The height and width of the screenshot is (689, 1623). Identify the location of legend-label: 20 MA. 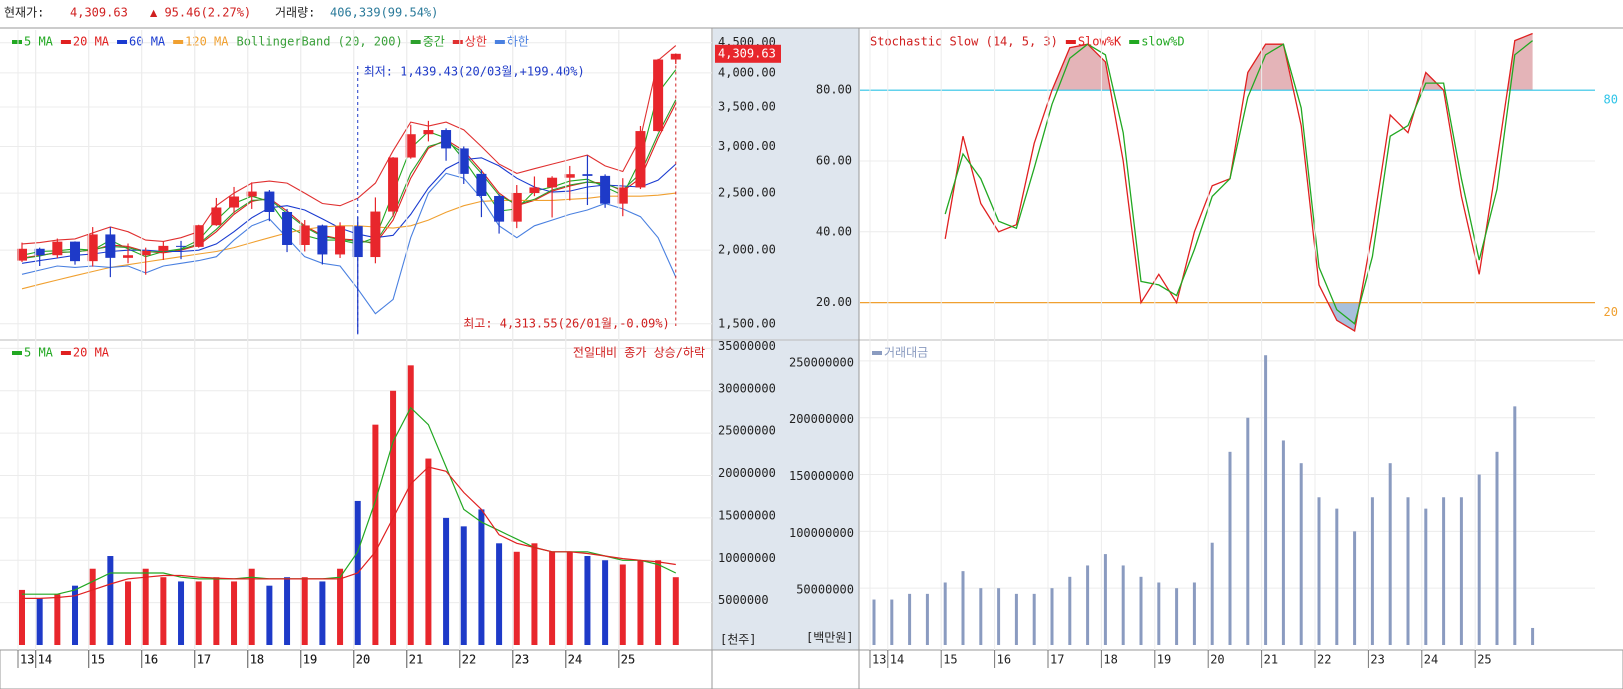
(91, 353).